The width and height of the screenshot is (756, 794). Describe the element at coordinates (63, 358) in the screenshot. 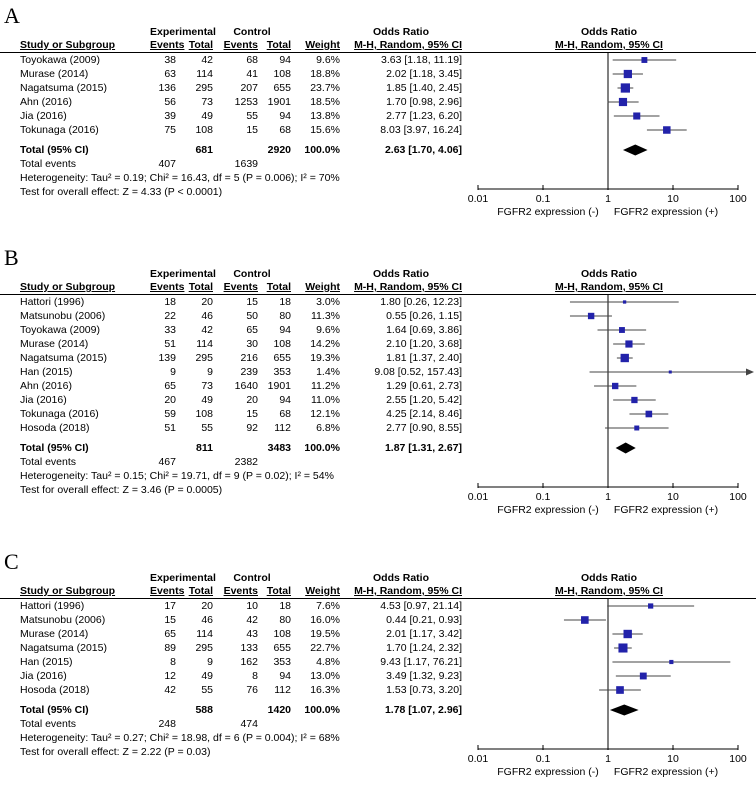

I see `study-name: Nagatsuma (2015)` at that location.